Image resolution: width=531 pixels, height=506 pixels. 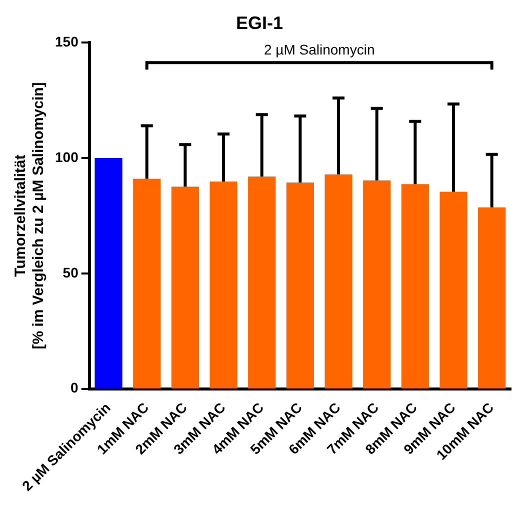 What do you see at coordinates (74, 388) in the screenshot?
I see `y-tick-label: 0` at bounding box center [74, 388].